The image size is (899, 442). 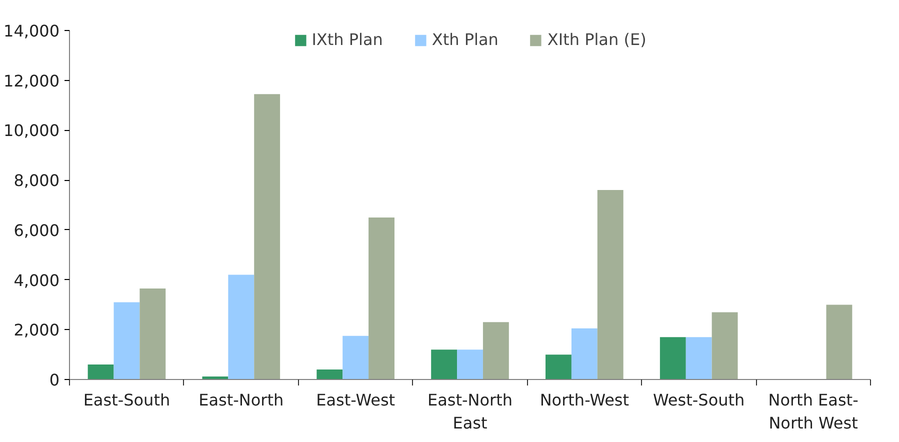 I want to click on y-tick-label: 8,000, so click(x=37, y=180).